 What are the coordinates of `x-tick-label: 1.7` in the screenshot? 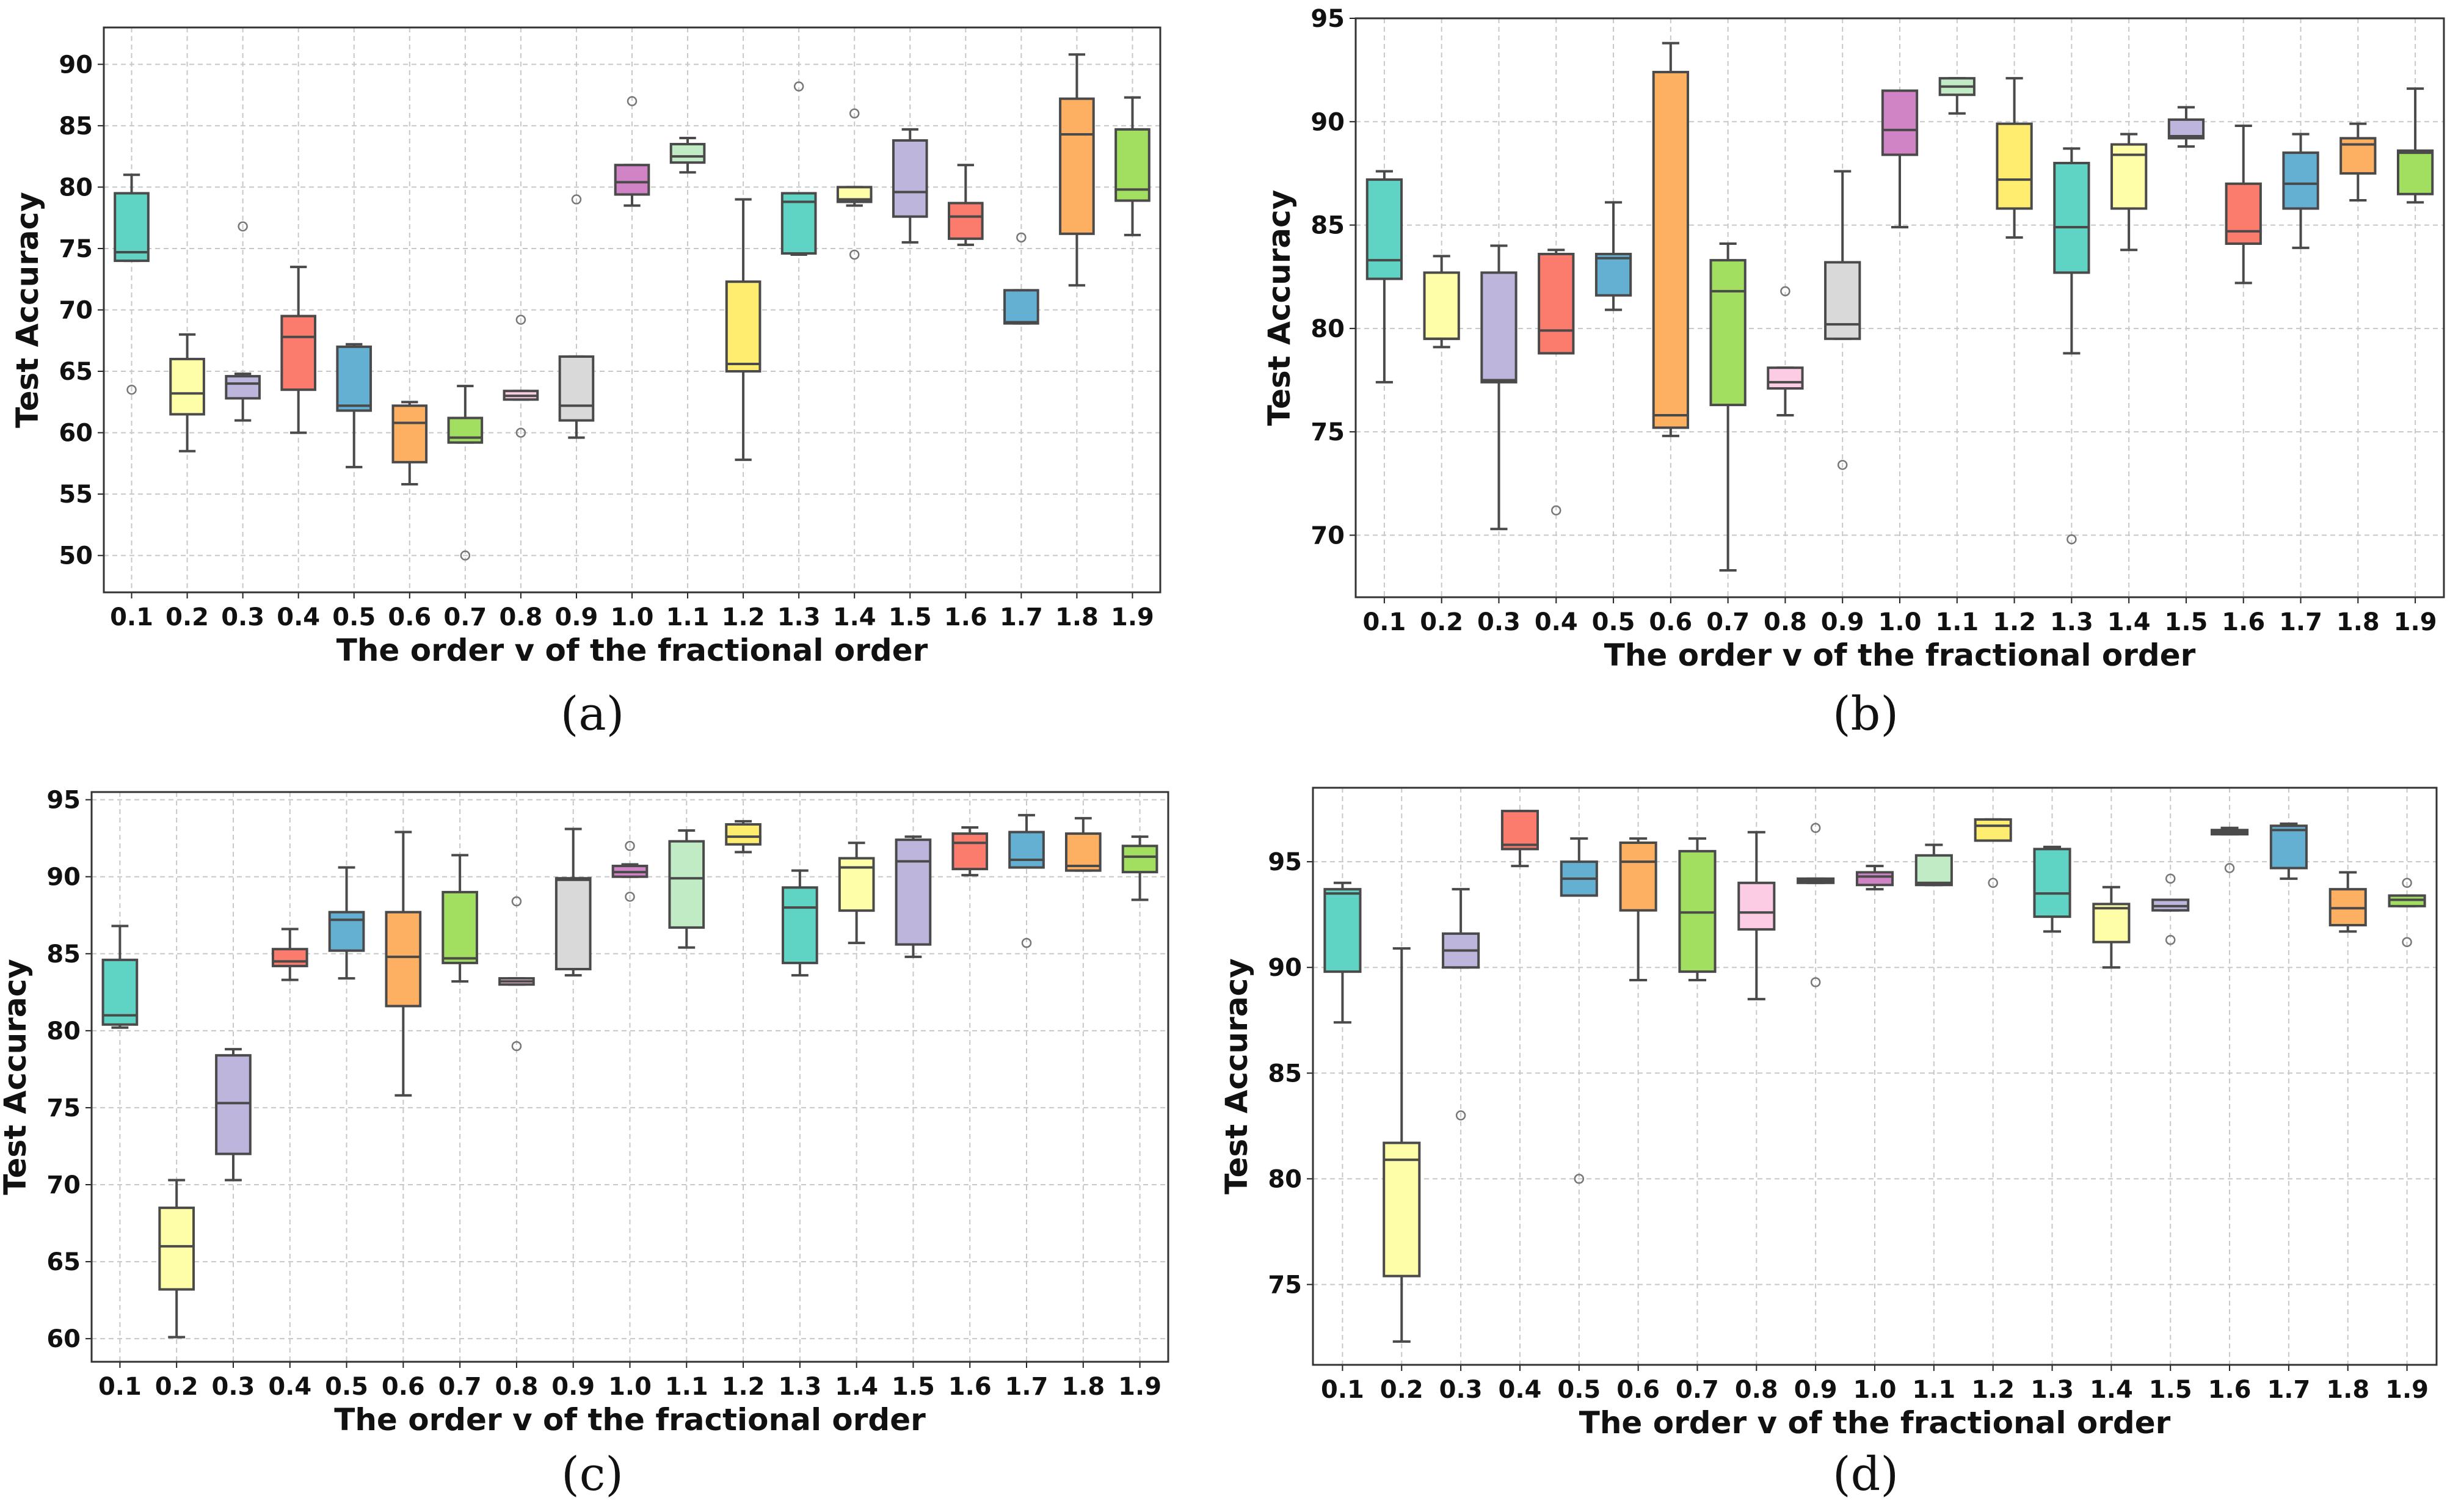 It's located at (1027, 1387).